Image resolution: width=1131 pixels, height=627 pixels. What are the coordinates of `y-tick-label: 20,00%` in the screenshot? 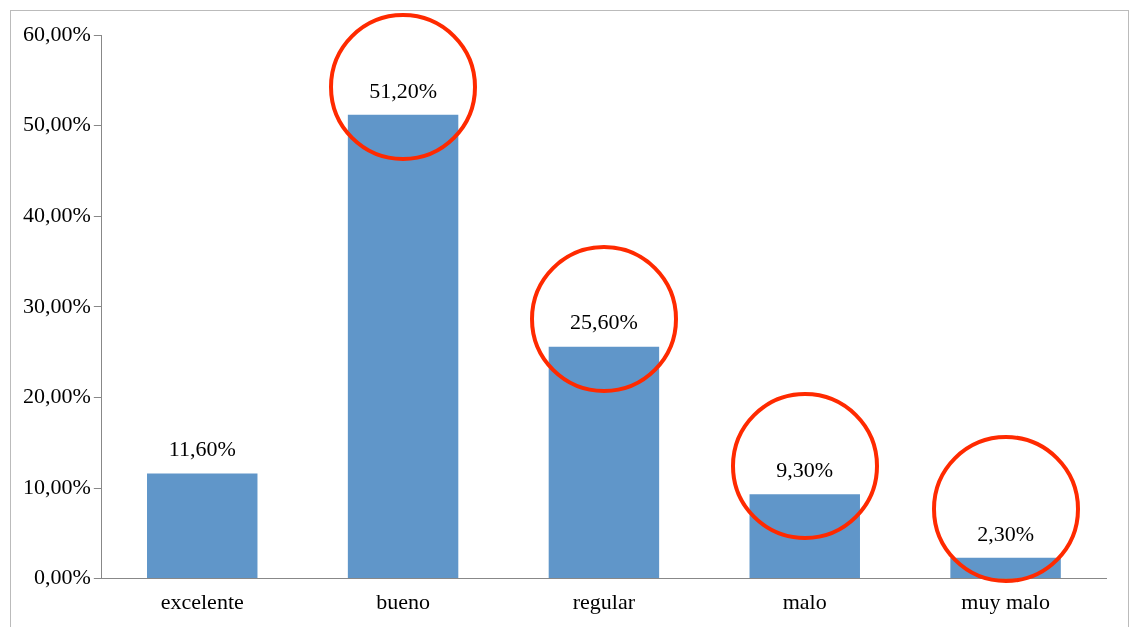 It's located at (57, 396).